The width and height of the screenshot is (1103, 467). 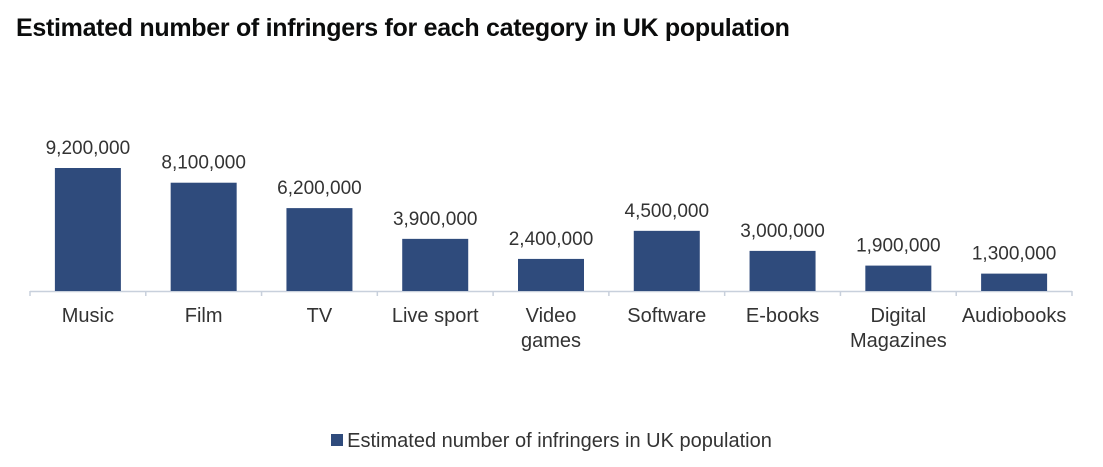 What do you see at coordinates (898, 328) in the screenshot?
I see `x-tick-label: Digital Magazines` at bounding box center [898, 328].